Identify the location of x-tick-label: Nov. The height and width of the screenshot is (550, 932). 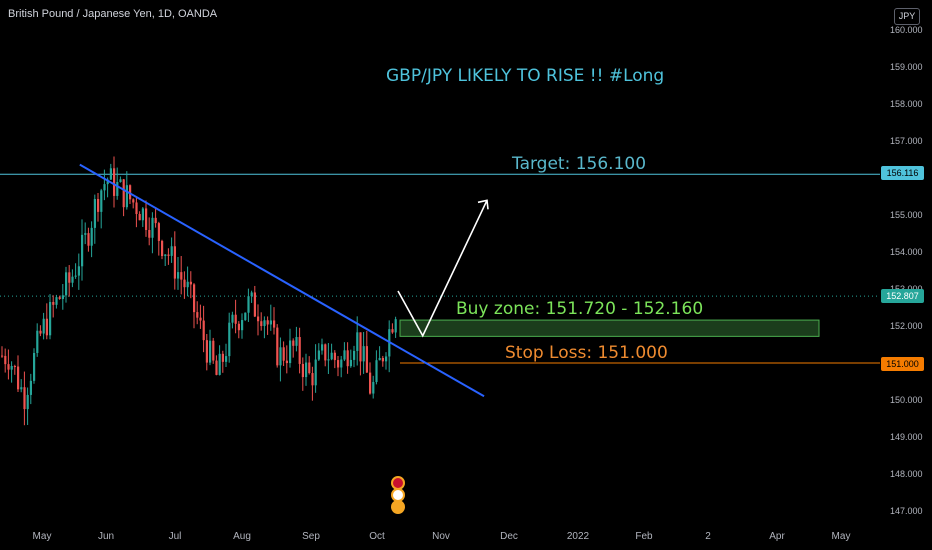
(441, 536).